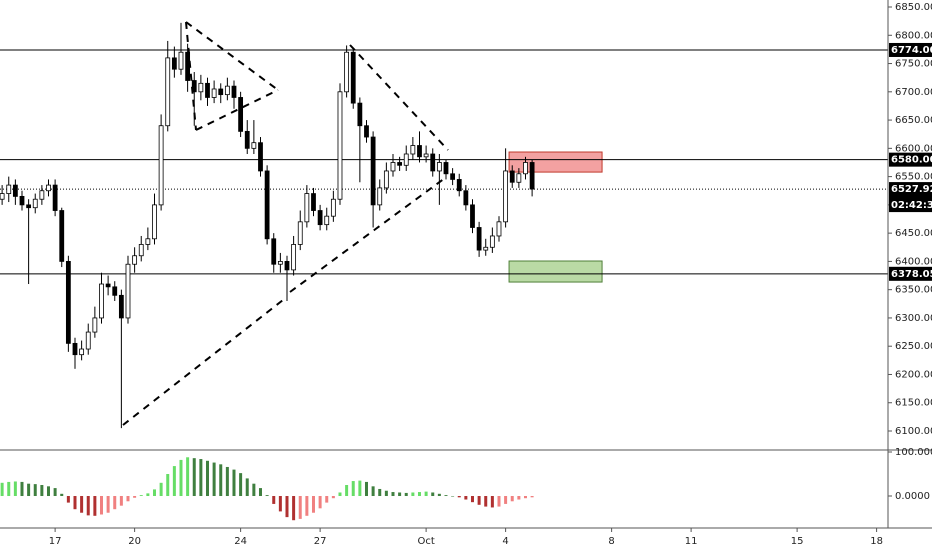  What do you see at coordinates (505, 541) in the screenshot?
I see `x-tick-label: 4` at bounding box center [505, 541].